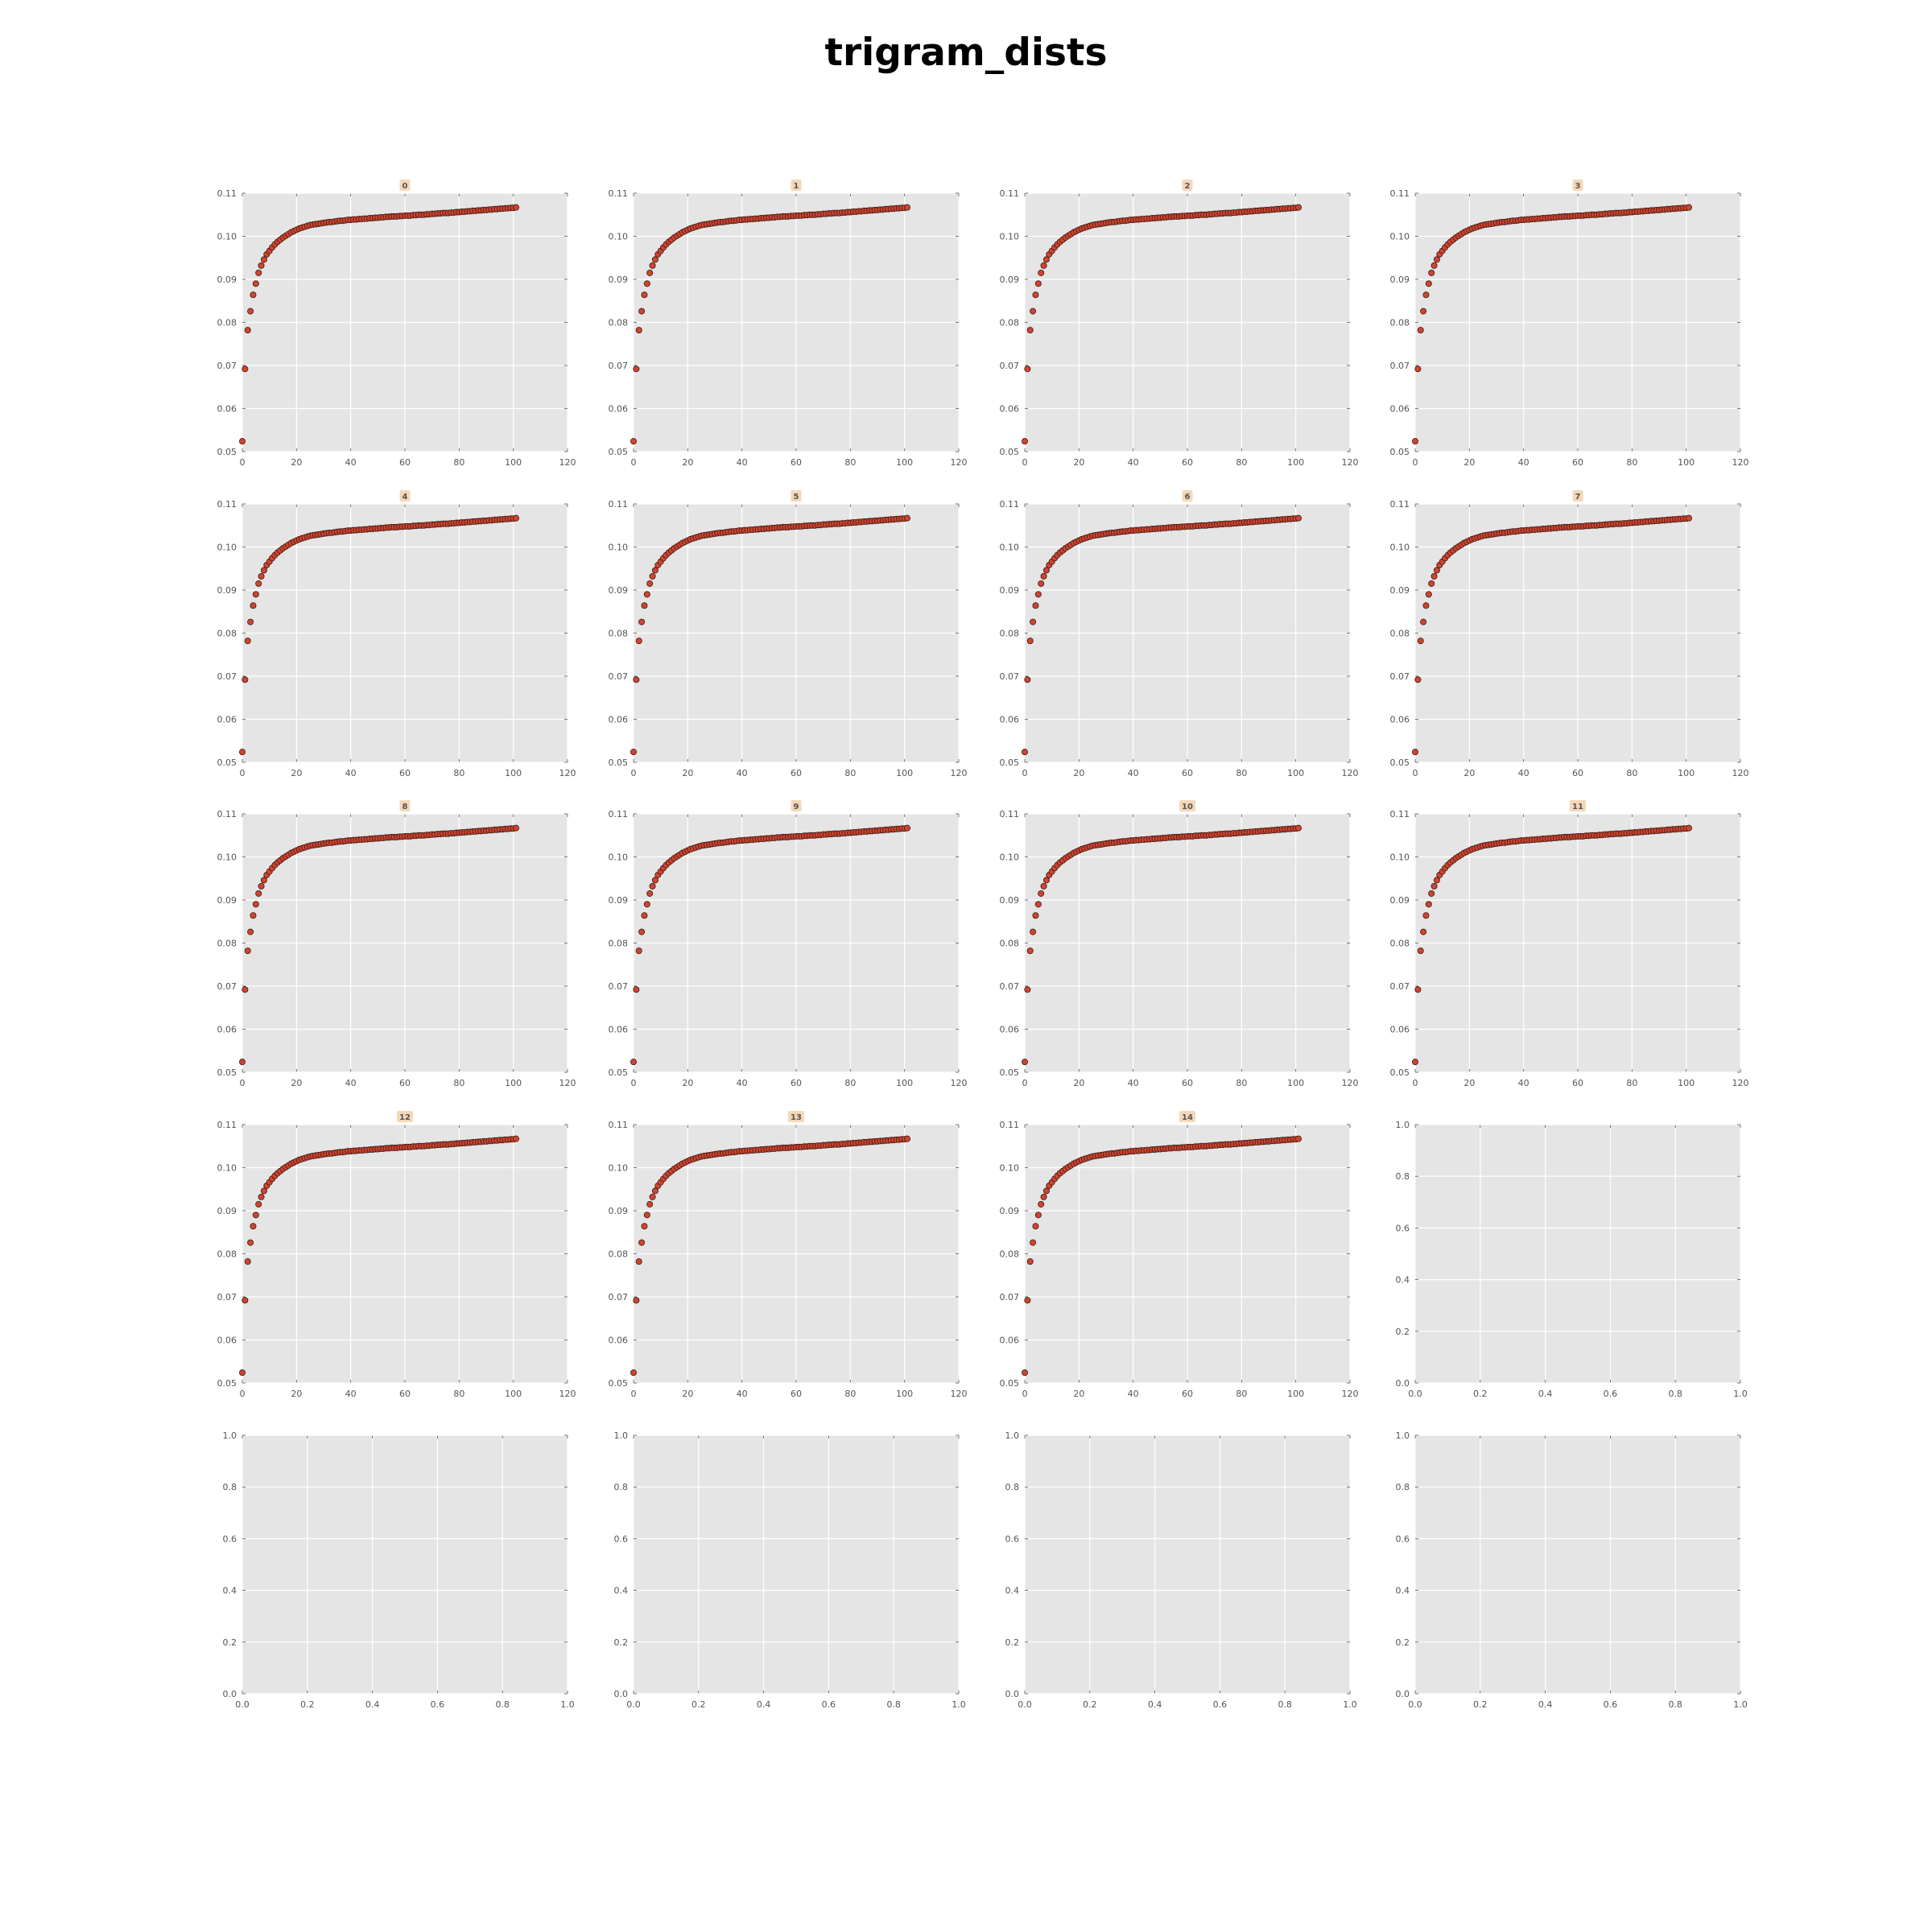 This screenshot has height=1932, width=1932. I want to click on panel-title: 0, so click(405, 186).